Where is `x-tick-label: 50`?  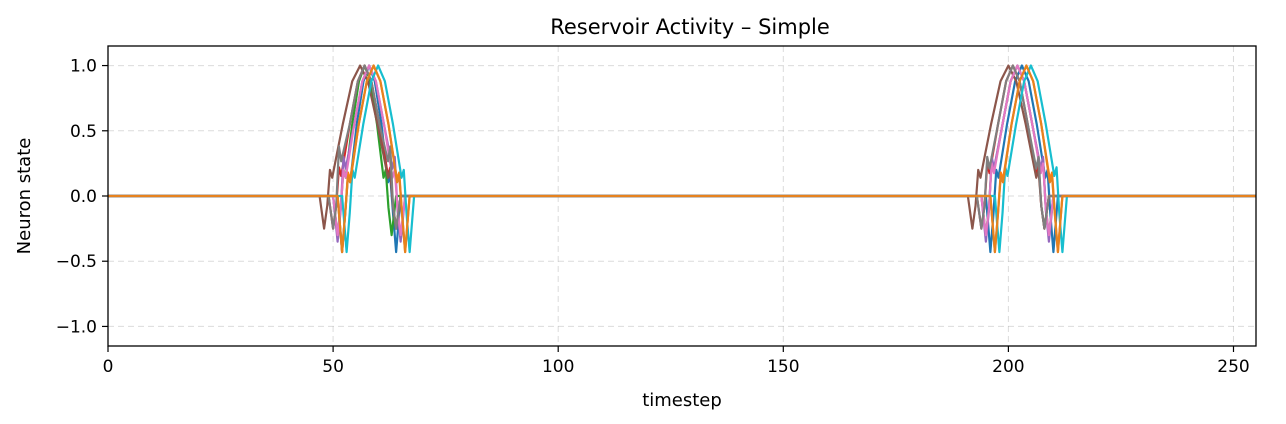 x-tick-label: 50 is located at coordinates (333, 367).